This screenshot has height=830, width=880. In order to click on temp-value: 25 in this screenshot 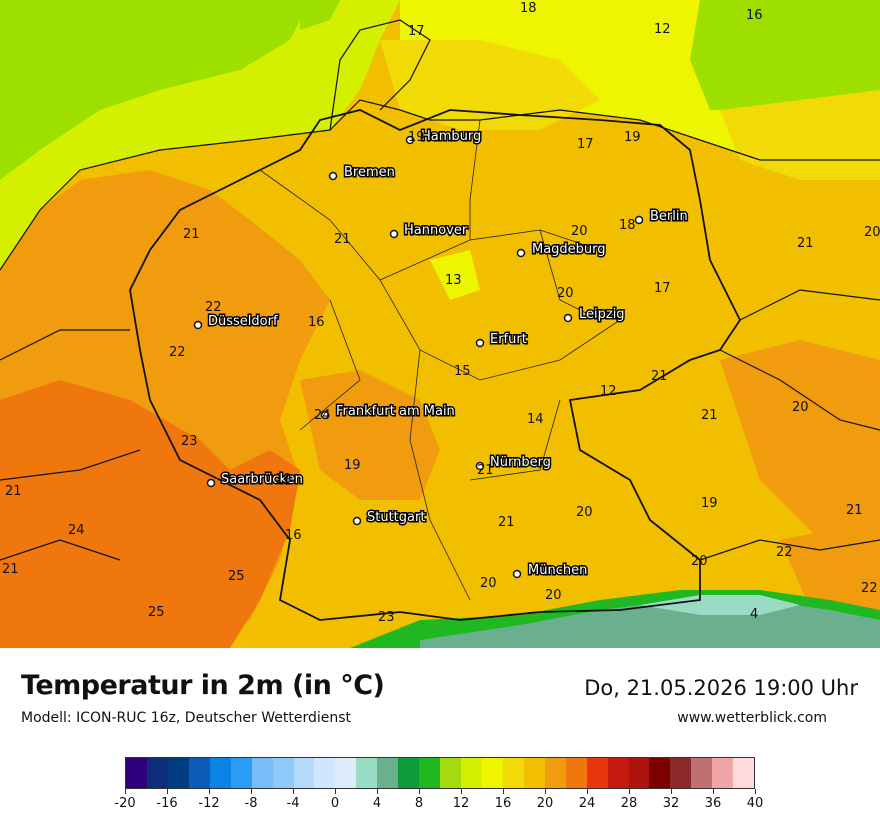, I will do `click(156, 612)`.